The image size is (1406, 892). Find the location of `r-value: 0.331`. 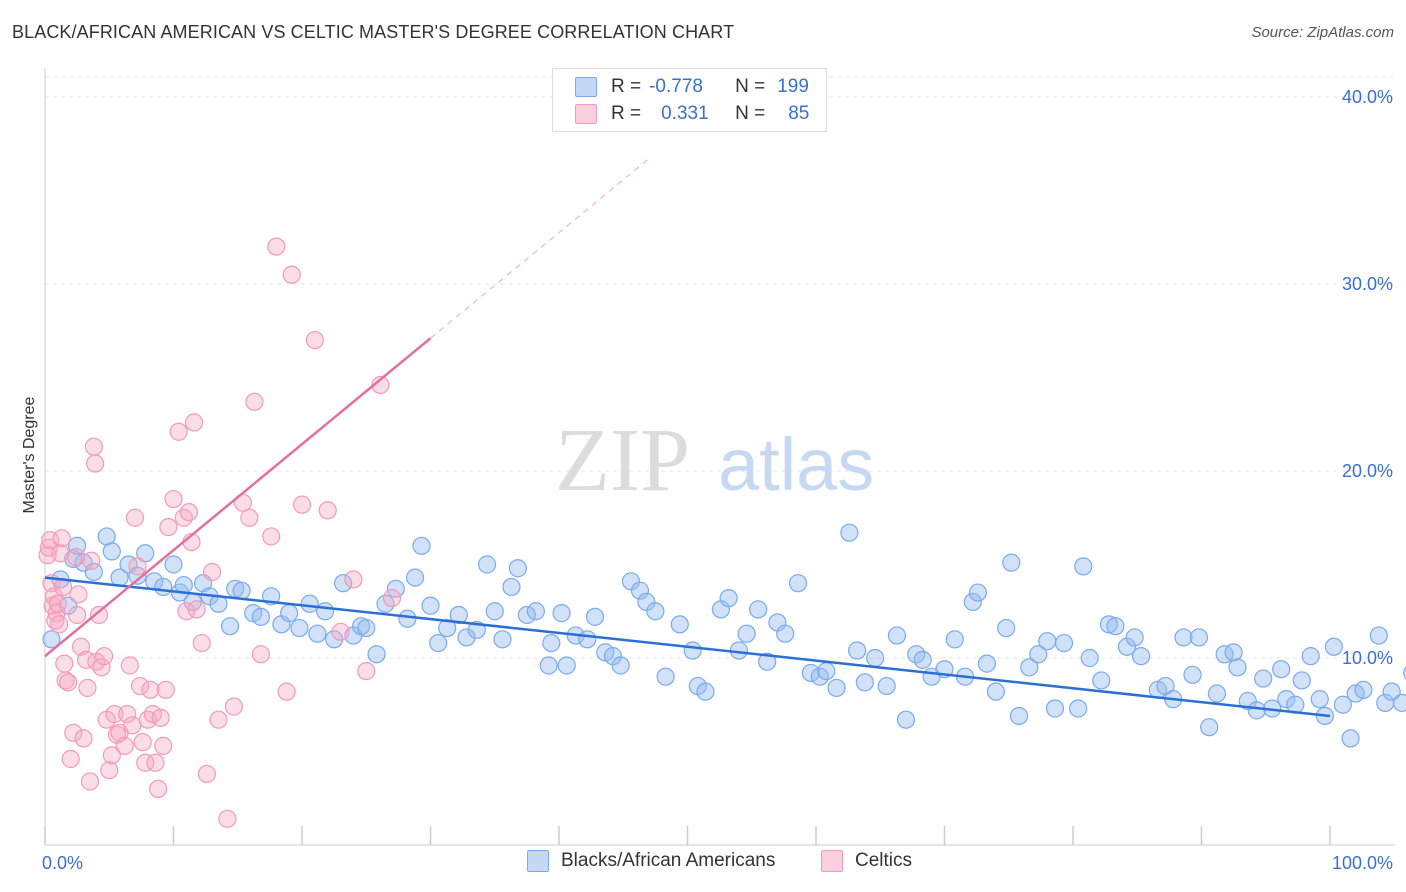

r-value: 0.331 is located at coordinates (685, 113).